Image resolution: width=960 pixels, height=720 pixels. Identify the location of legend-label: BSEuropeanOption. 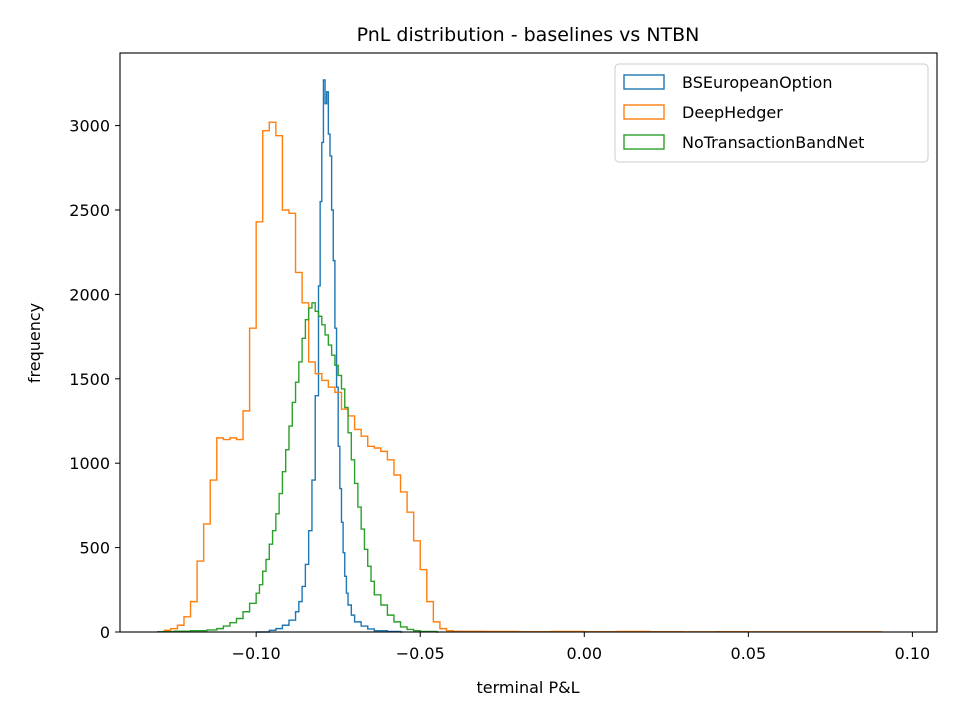
(757, 82).